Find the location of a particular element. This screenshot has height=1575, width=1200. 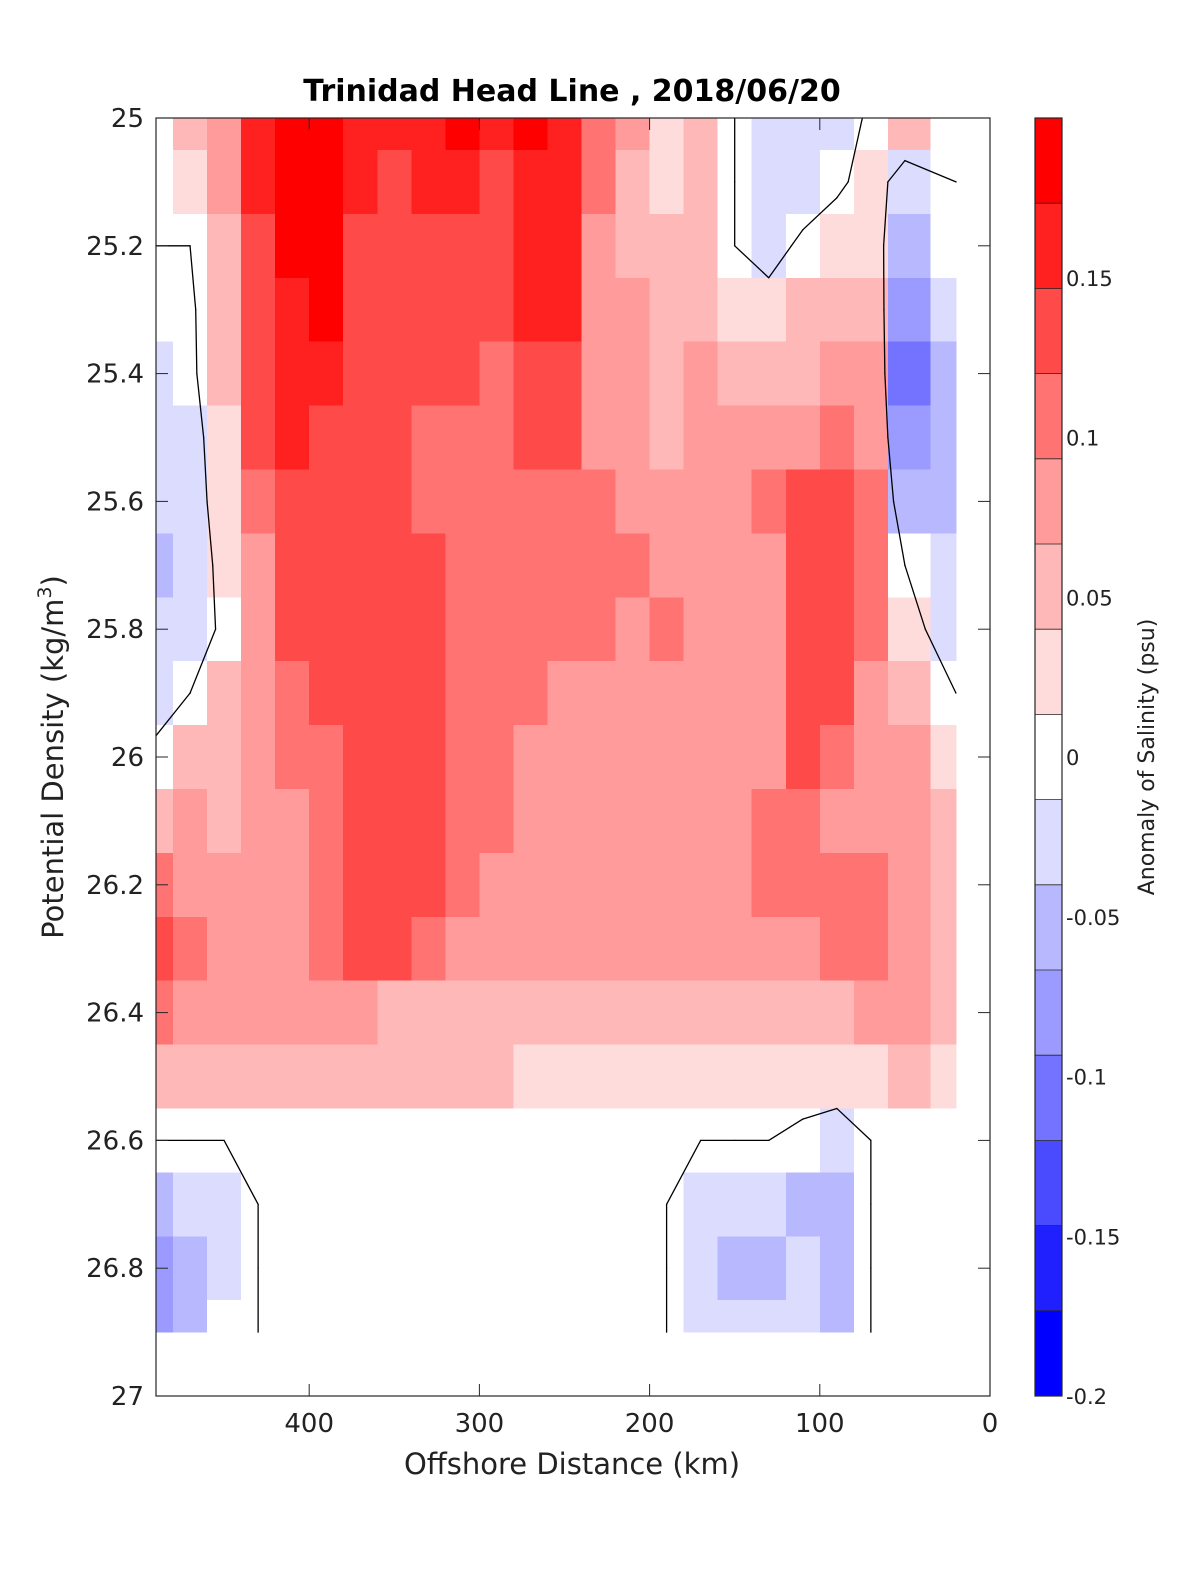

colorbar-tick-label: 0 is located at coordinates (1072, 758).